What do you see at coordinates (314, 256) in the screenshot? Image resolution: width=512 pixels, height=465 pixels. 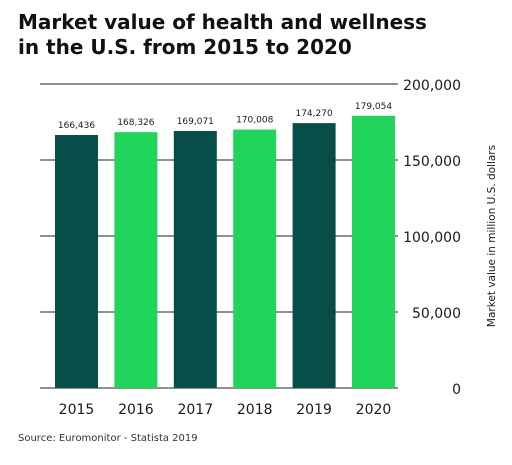 I see `bar-2019` at bounding box center [314, 256].